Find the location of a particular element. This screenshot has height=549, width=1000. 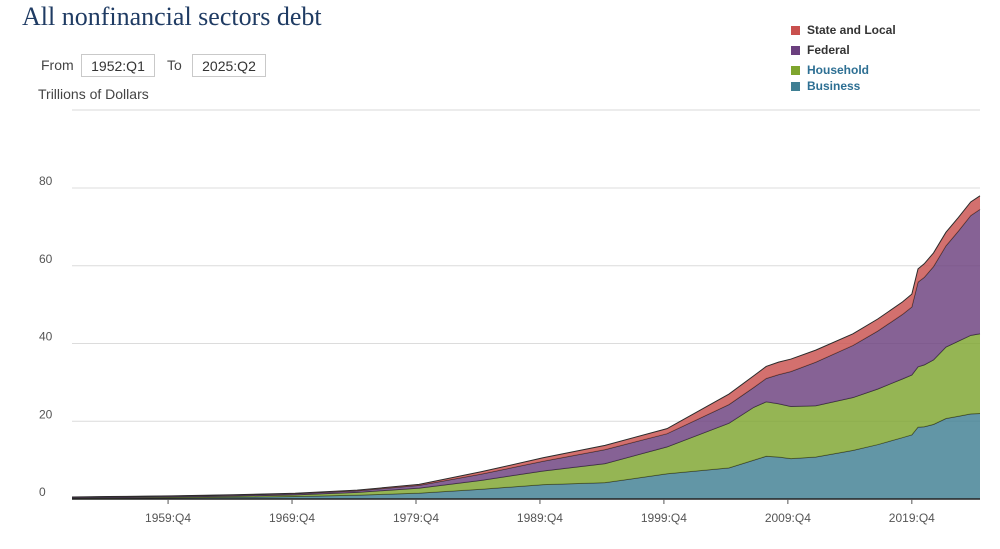

units-label: Trillions of Dollars is located at coordinates (93, 94).